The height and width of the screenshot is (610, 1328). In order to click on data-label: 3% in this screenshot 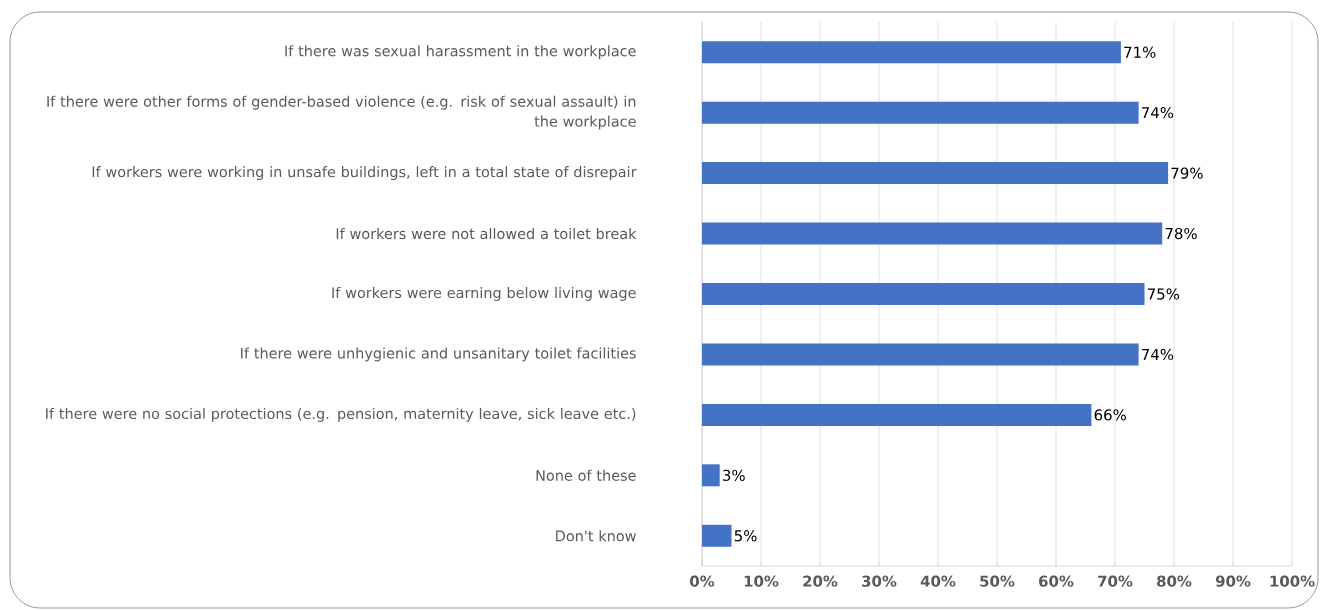, I will do `click(734, 475)`.